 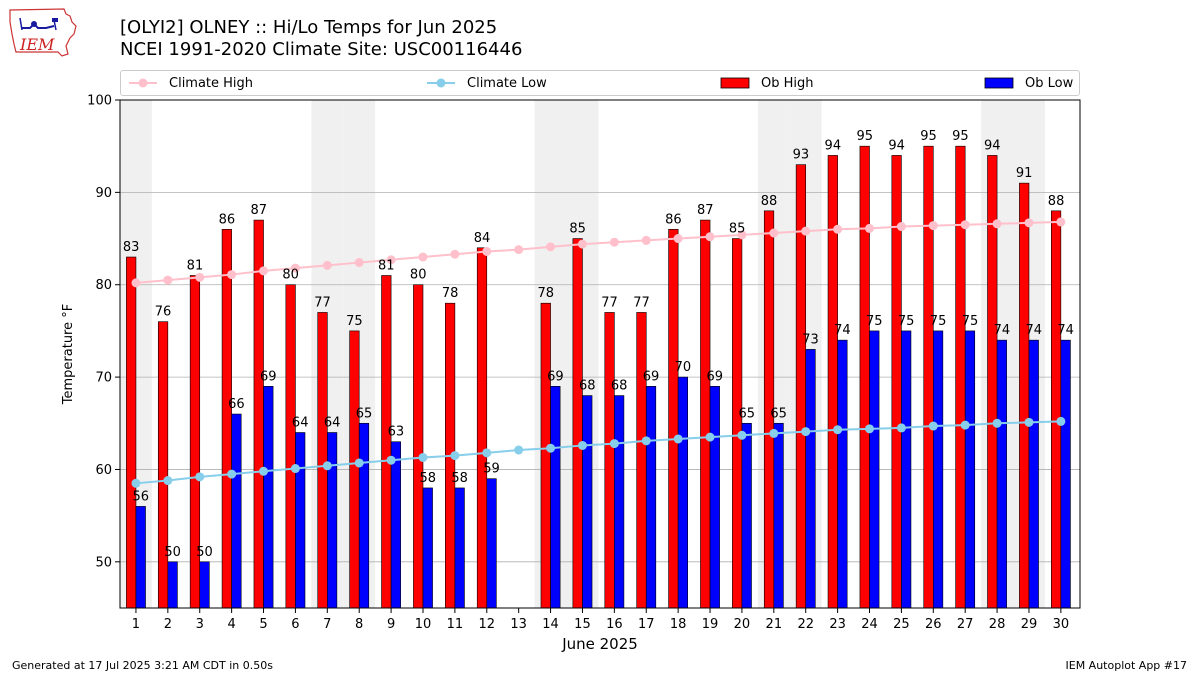 What do you see at coordinates (518, 624) in the screenshot?
I see `x-tick-label: 13` at bounding box center [518, 624].